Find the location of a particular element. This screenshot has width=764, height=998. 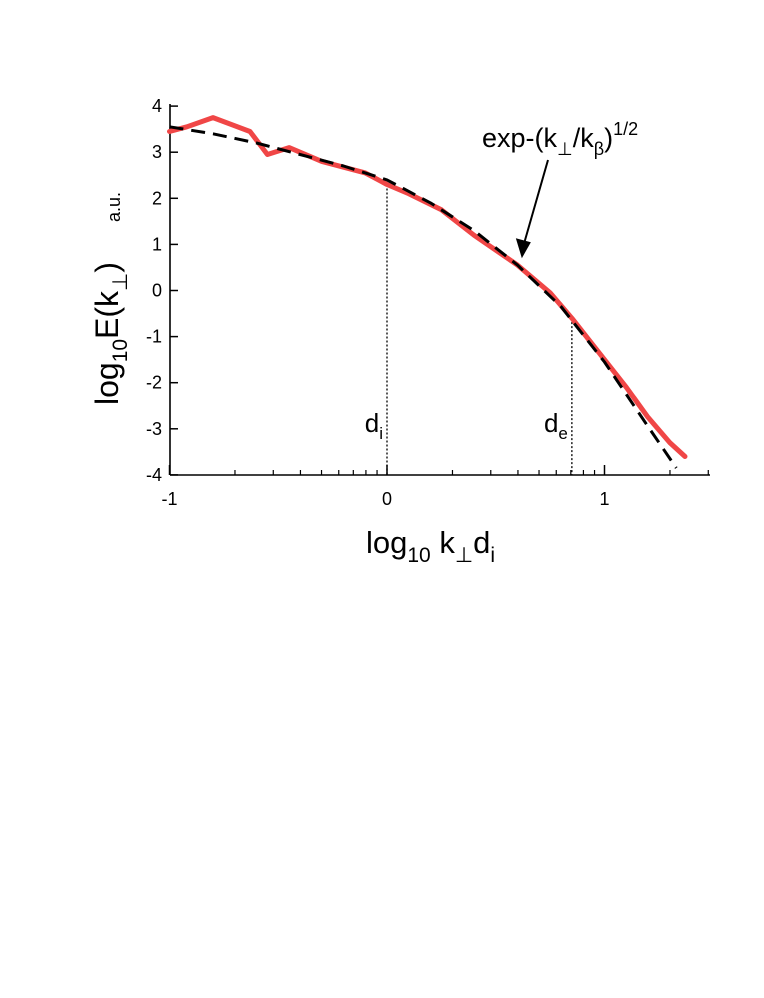

y-tick-label: 0 is located at coordinates (157, 291).